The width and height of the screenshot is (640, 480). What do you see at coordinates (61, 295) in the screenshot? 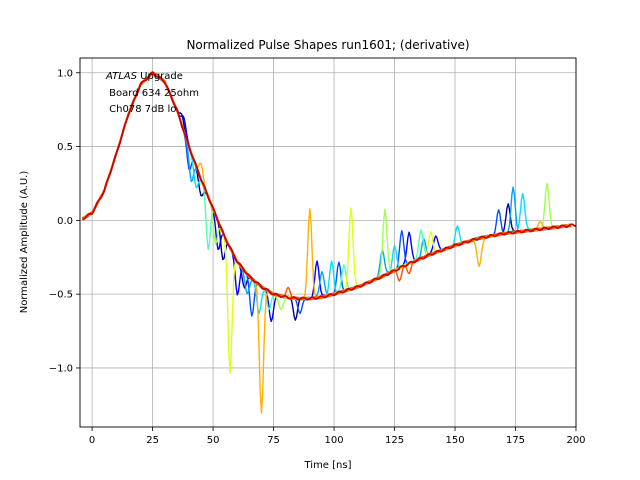
I see `y-tick-label: −0.5` at bounding box center [61, 295].